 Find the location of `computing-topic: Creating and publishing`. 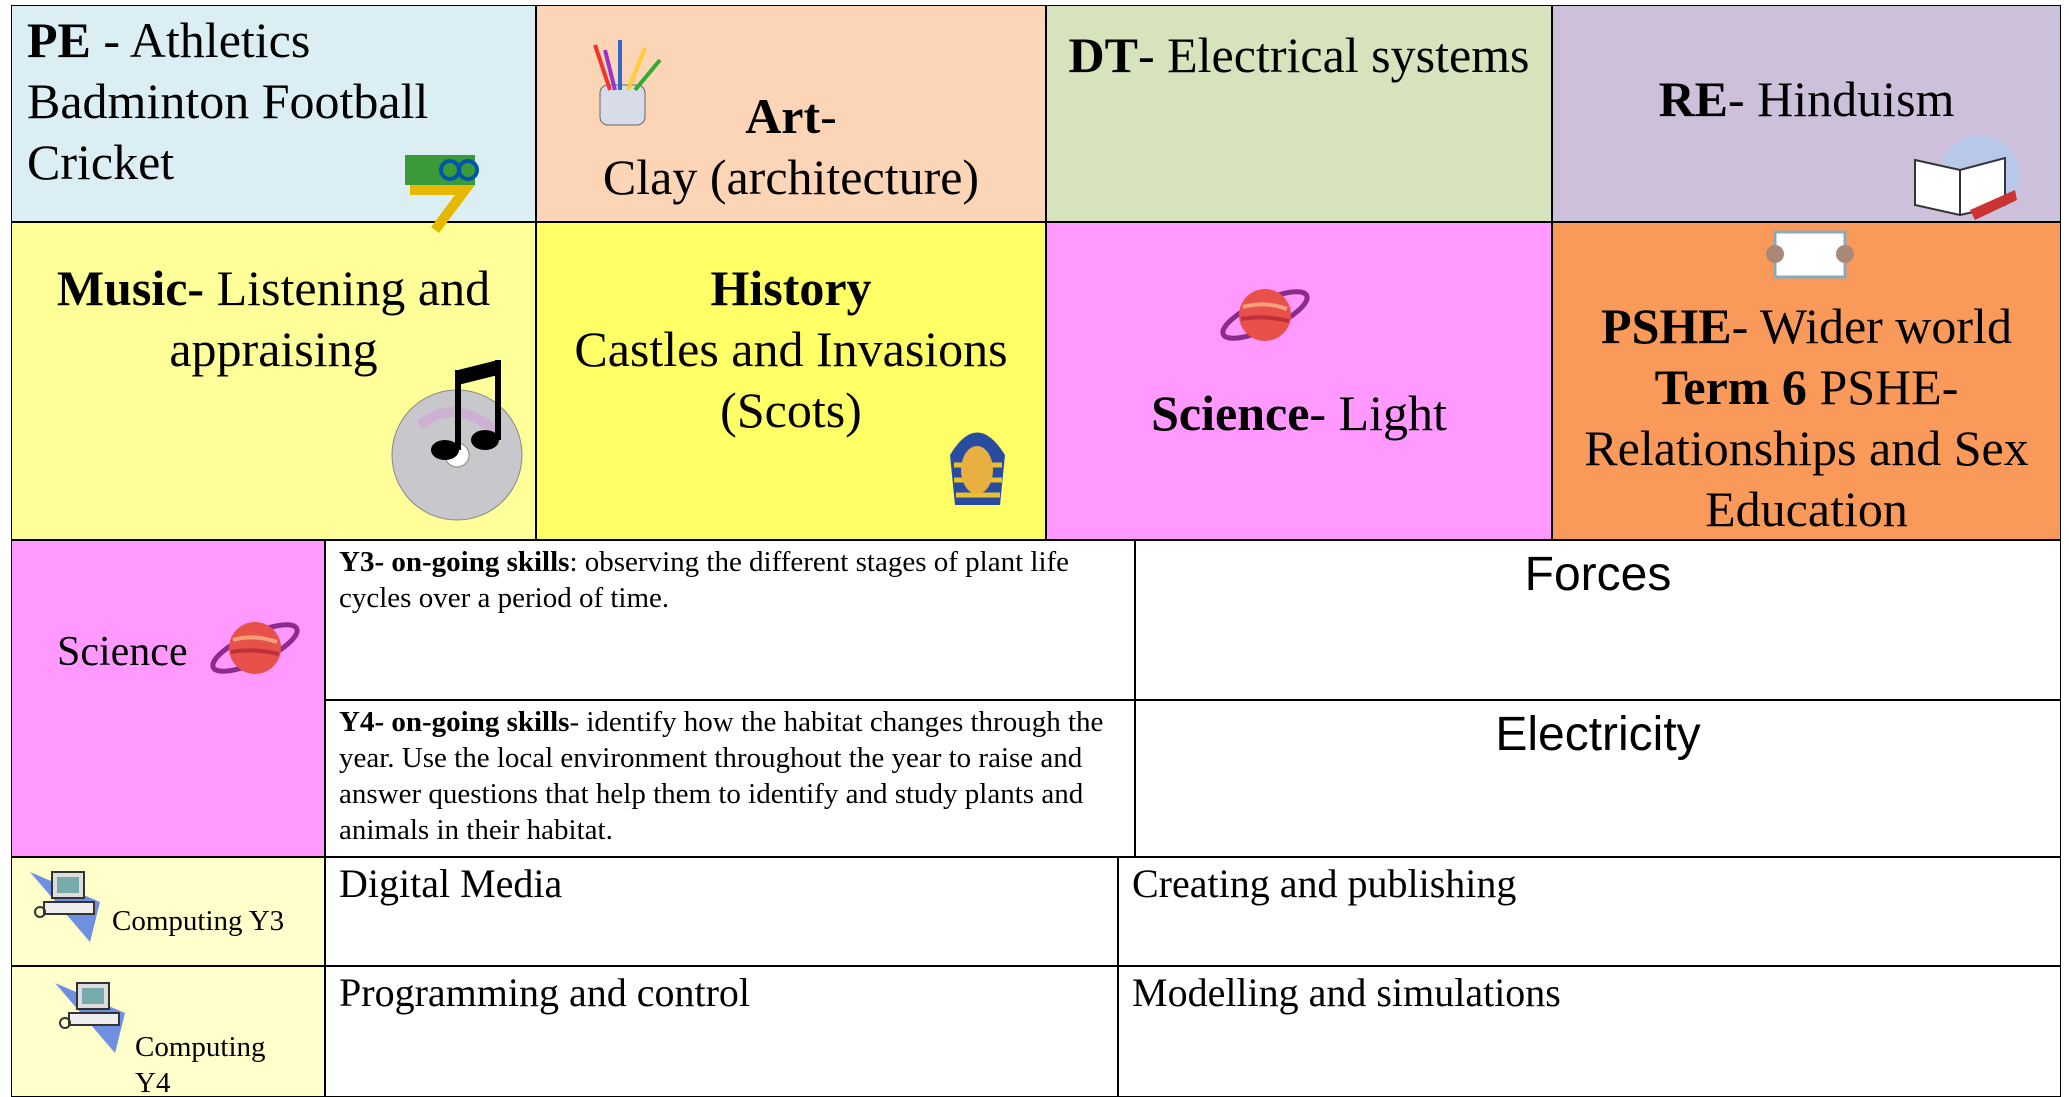

computing-topic: Creating and publishing is located at coordinates (1324, 883).